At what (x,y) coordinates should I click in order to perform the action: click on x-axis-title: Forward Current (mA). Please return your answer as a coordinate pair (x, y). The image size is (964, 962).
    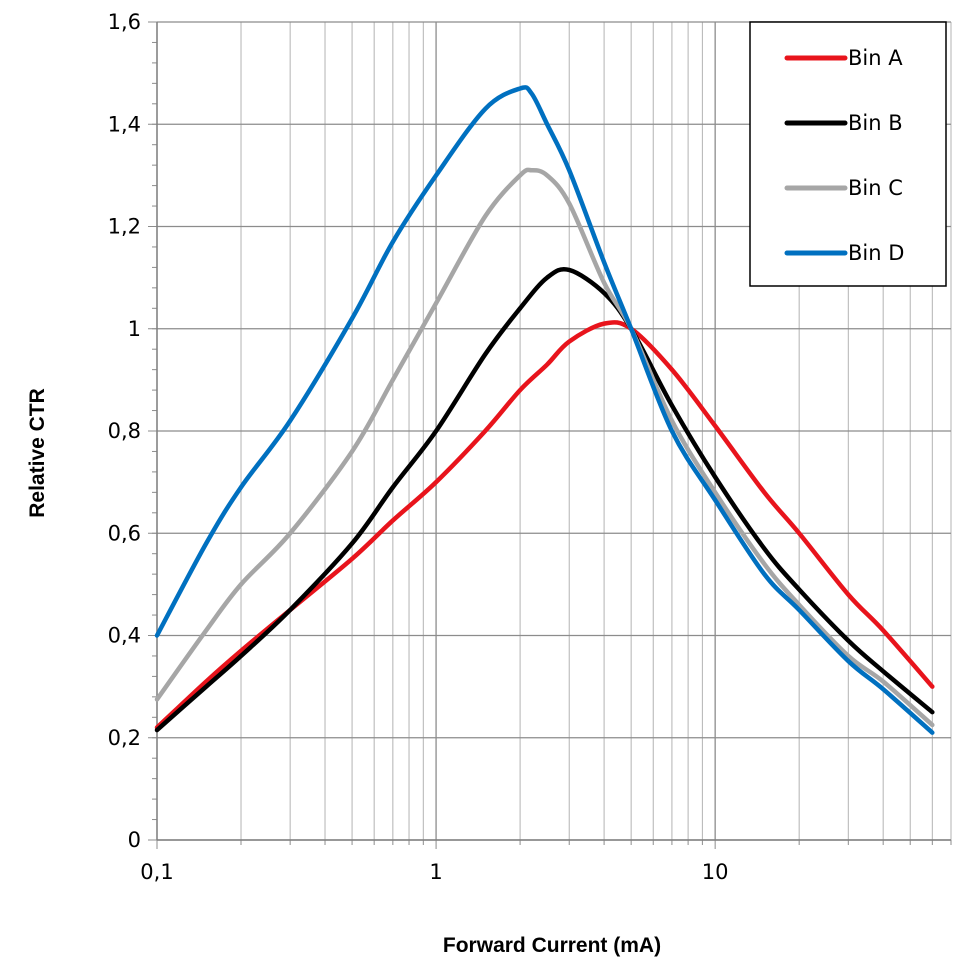
    Looking at the image, I should click on (552, 945).